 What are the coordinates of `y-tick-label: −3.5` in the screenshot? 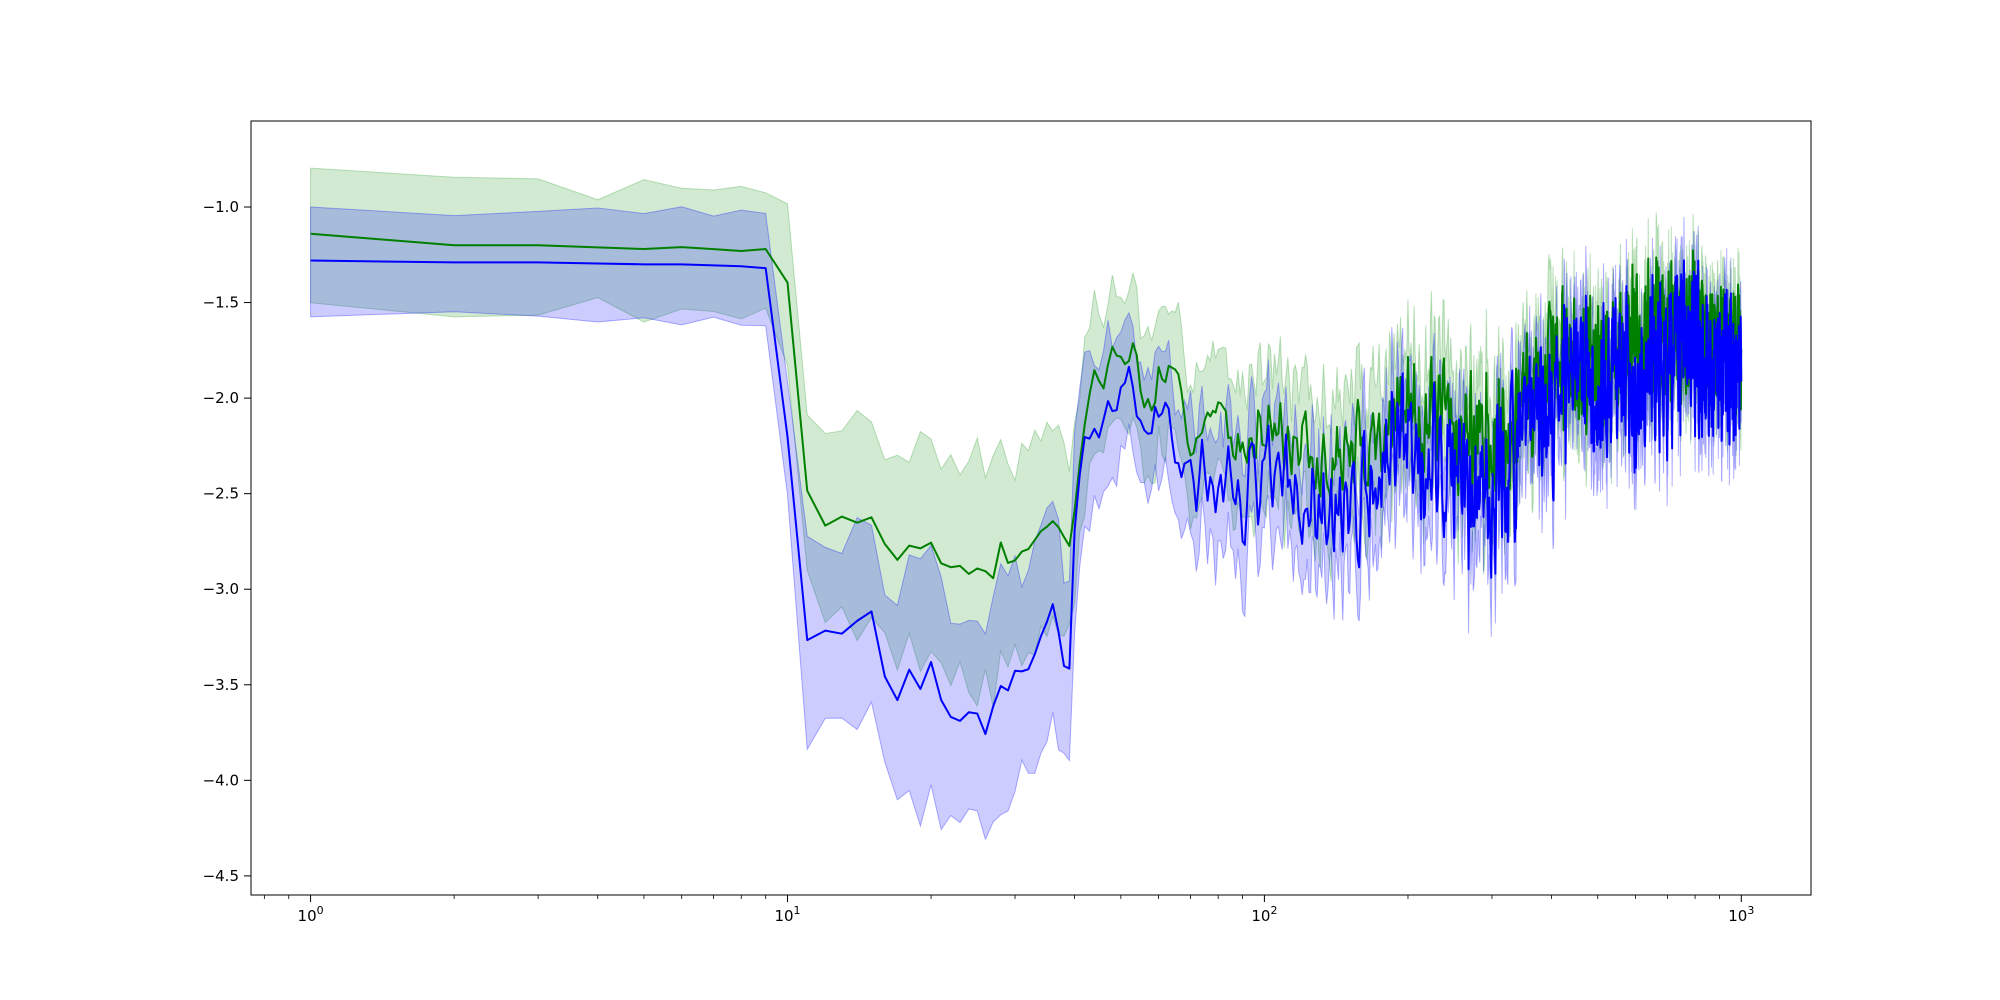 It's located at (221, 685).